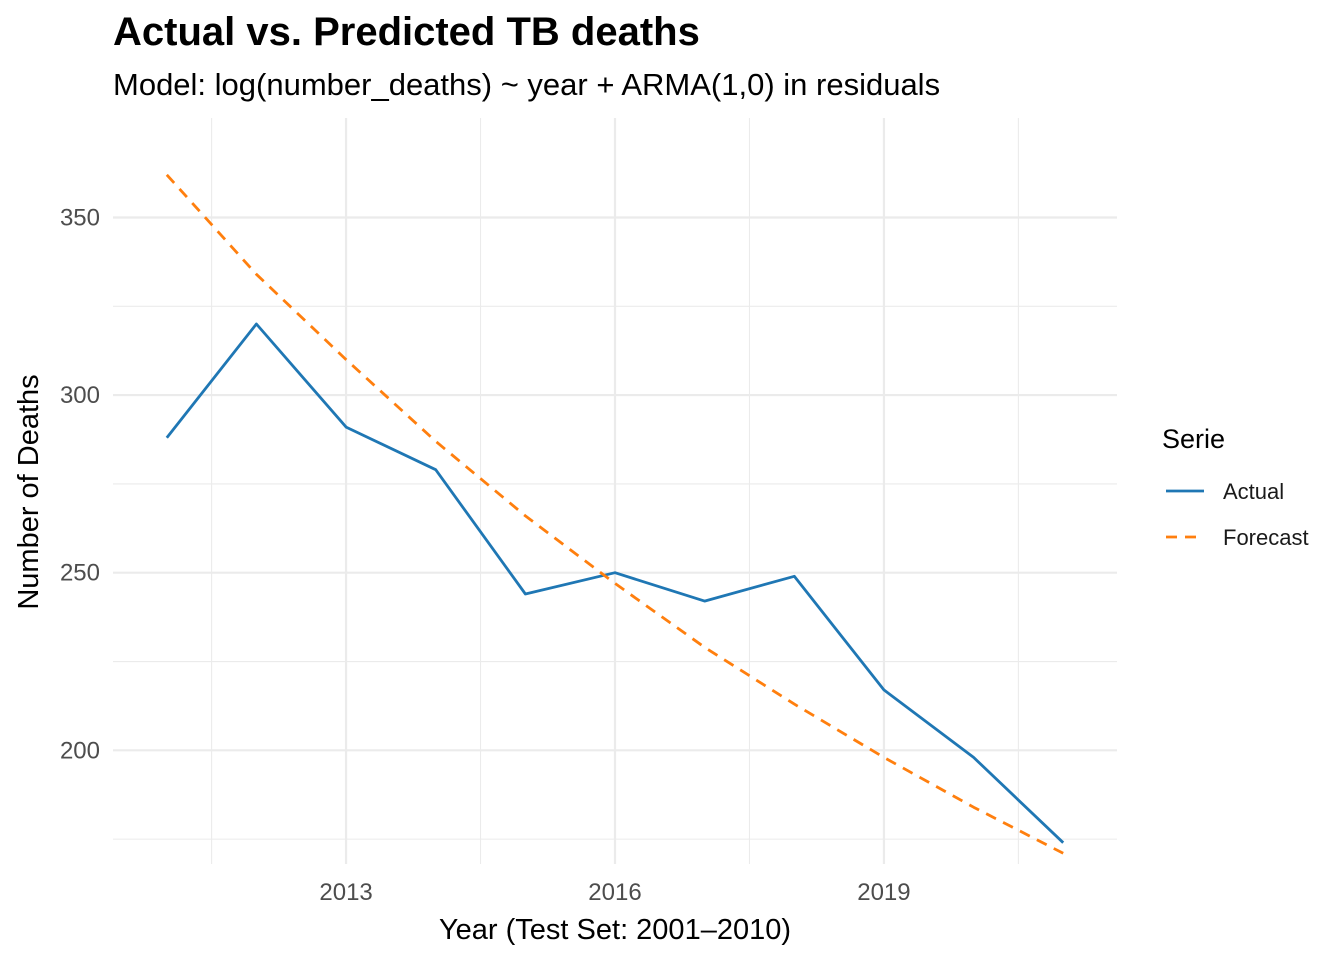  I want to click on legend-items: Actual Forecast, so click(1237, 514).